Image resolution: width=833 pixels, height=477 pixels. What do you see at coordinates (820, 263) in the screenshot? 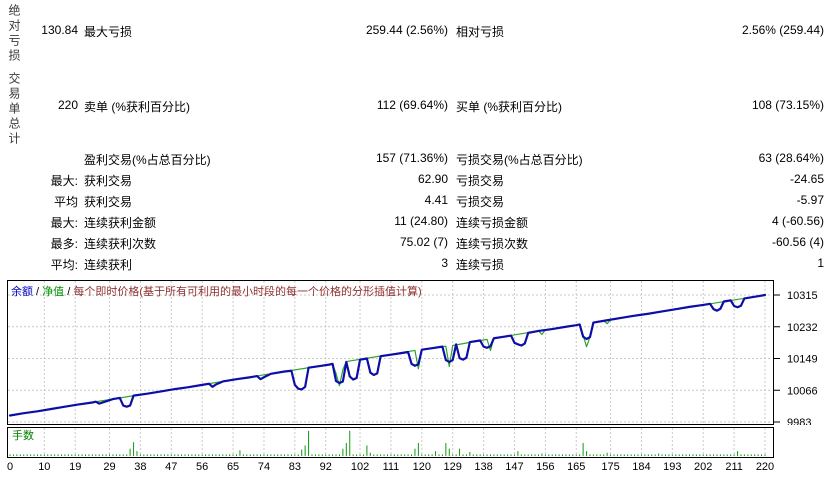
I see `stat-value: 1` at bounding box center [820, 263].